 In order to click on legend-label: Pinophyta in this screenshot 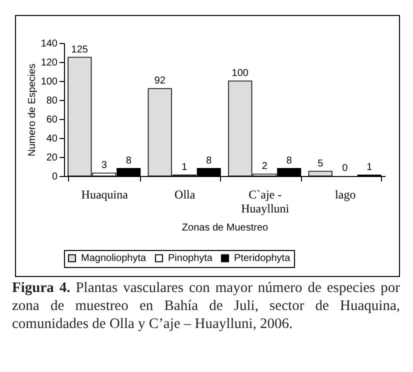, I will do `click(190, 258)`.